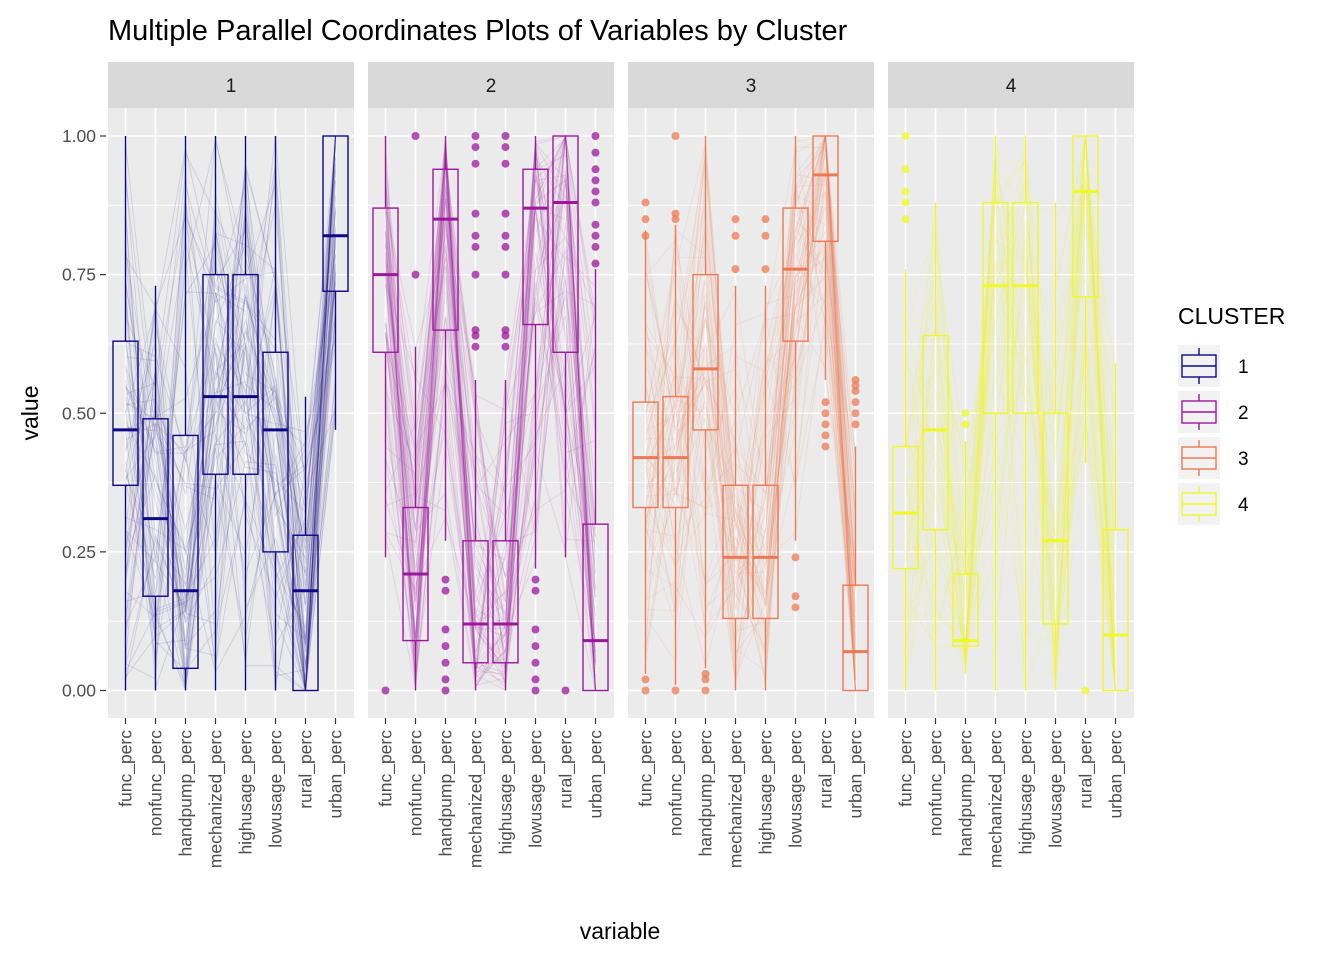  What do you see at coordinates (30, 413) in the screenshot?
I see `y-axis-title: value` at bounding box center [30, 413].